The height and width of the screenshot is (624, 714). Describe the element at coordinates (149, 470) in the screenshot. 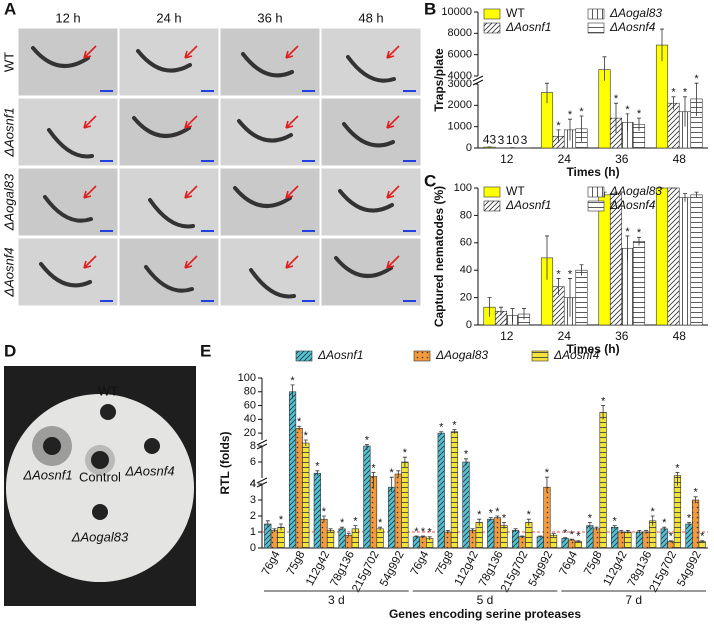

I see `plate-label: ΔAosnf4` at that location.